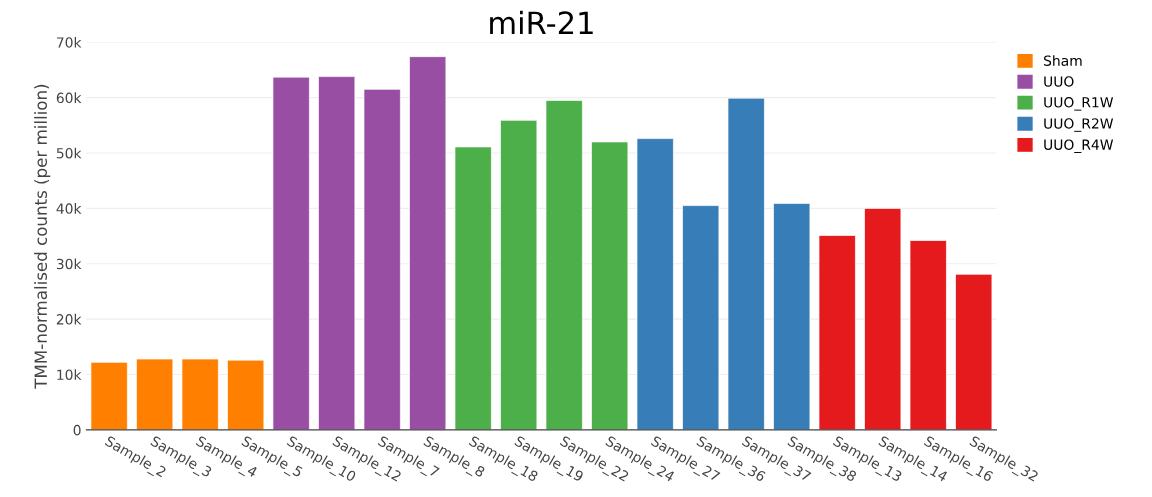 Image resolution: width=1152 pixels, height=497 pixels. Describe the element at coordinates (1059, 81) in the screenshot. I see `legend-label: UUO` at that location.